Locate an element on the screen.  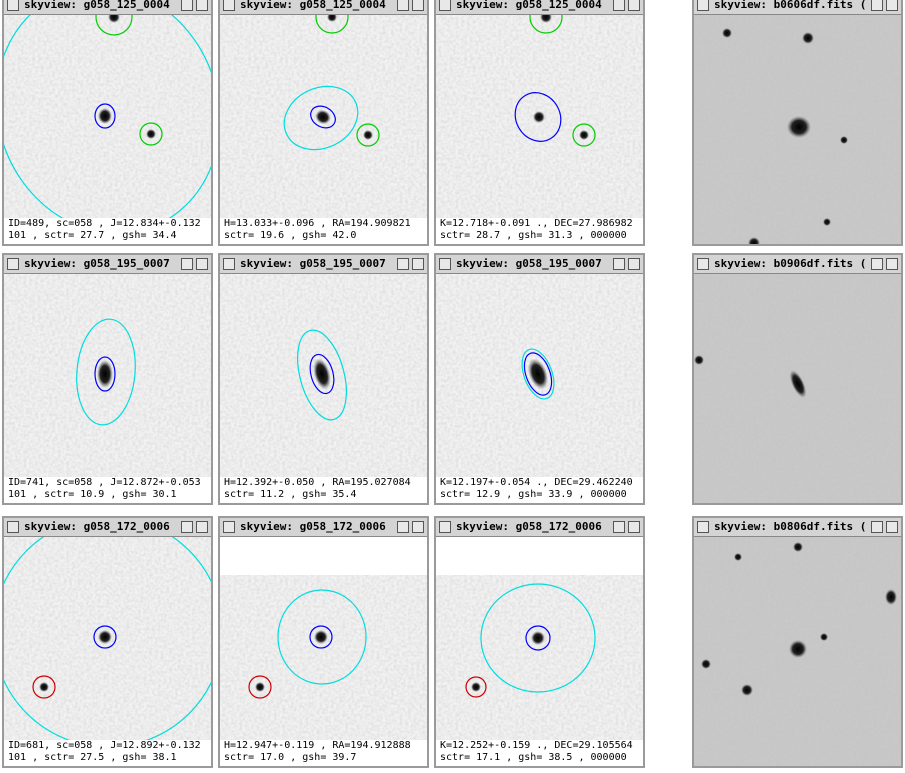
title-bar: skyview: g058_125_0004 is located at coordinates (539, 7).